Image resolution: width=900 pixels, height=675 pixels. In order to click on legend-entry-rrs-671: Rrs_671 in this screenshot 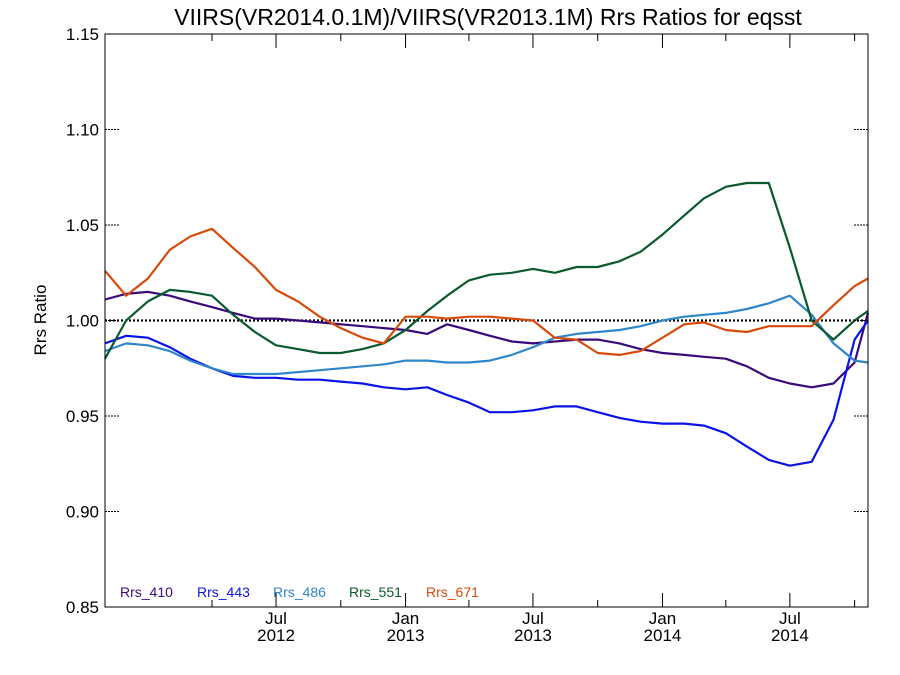, I will do `click(452, 592)`.